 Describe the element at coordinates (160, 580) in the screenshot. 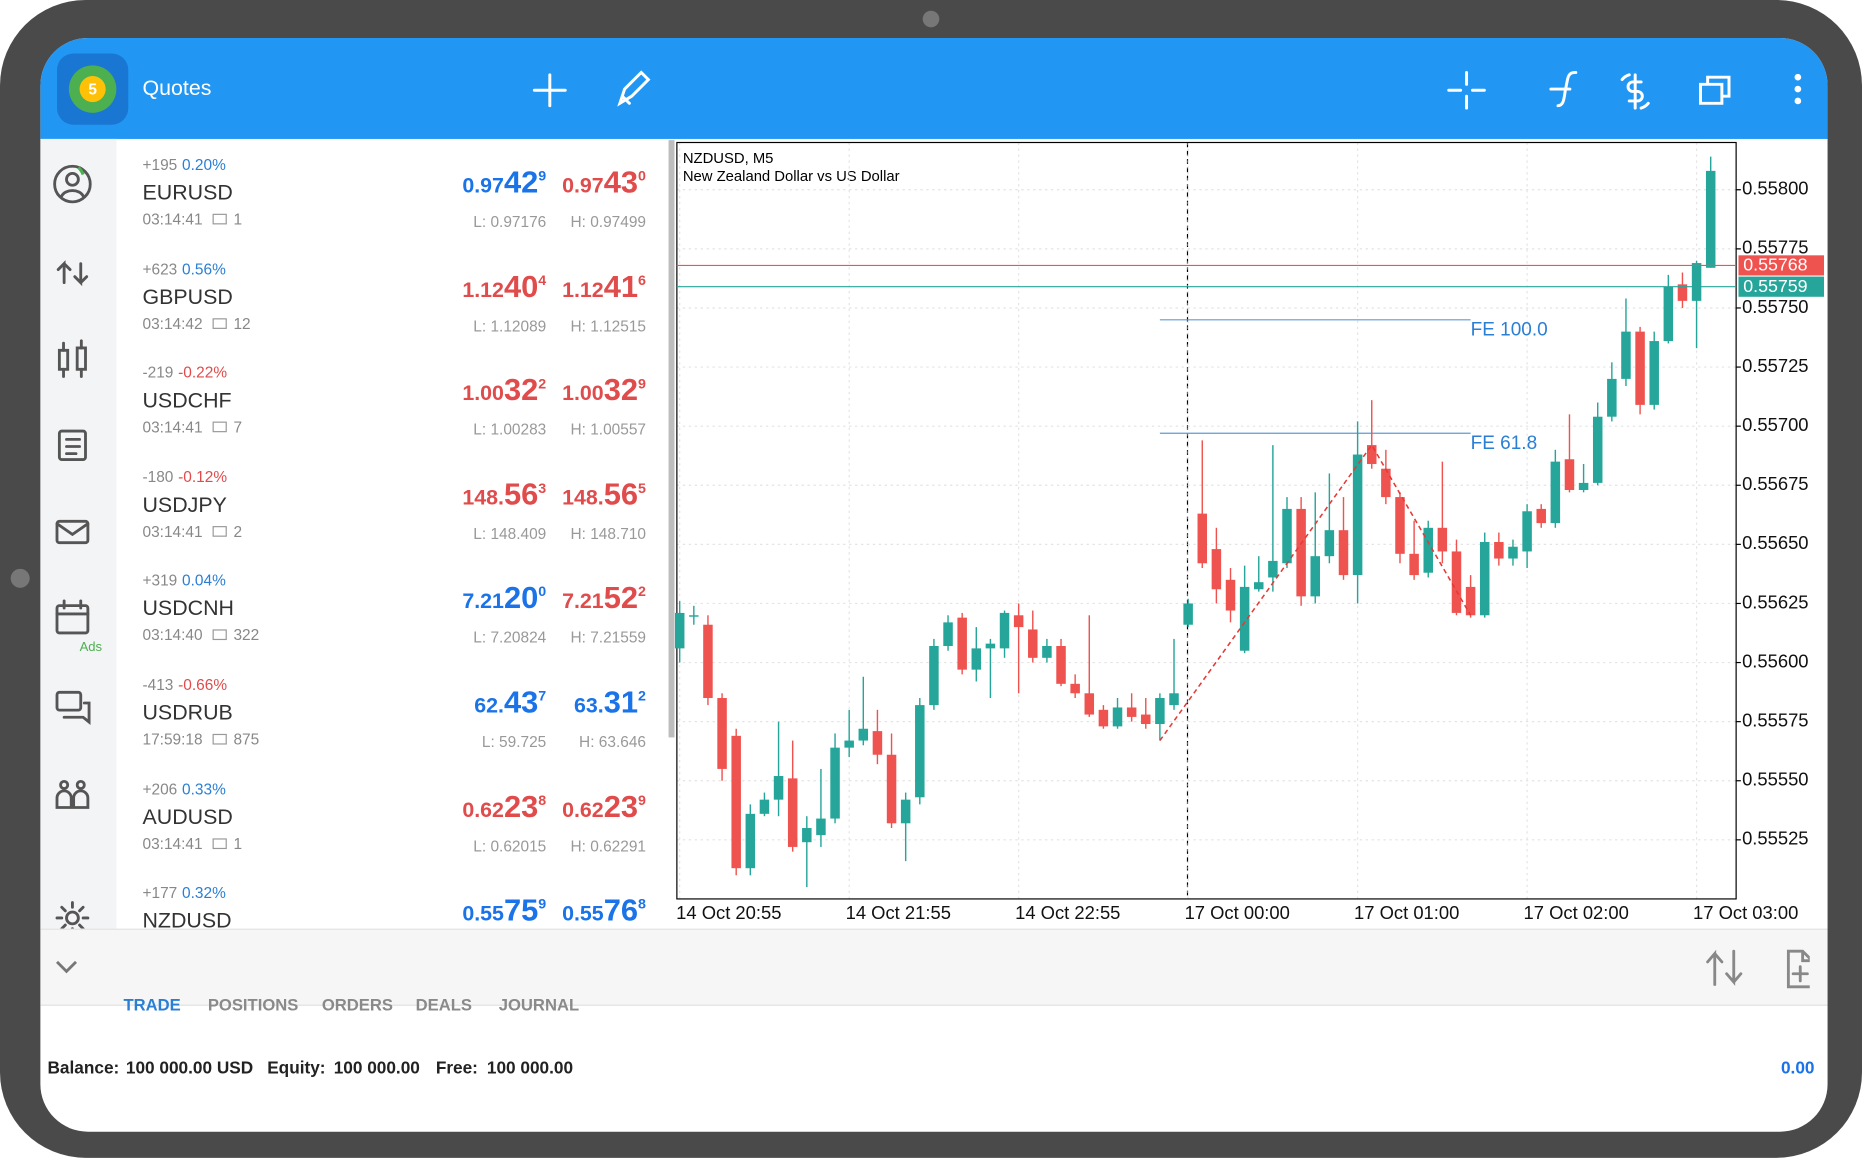

I see `change-points: +319` at that location.